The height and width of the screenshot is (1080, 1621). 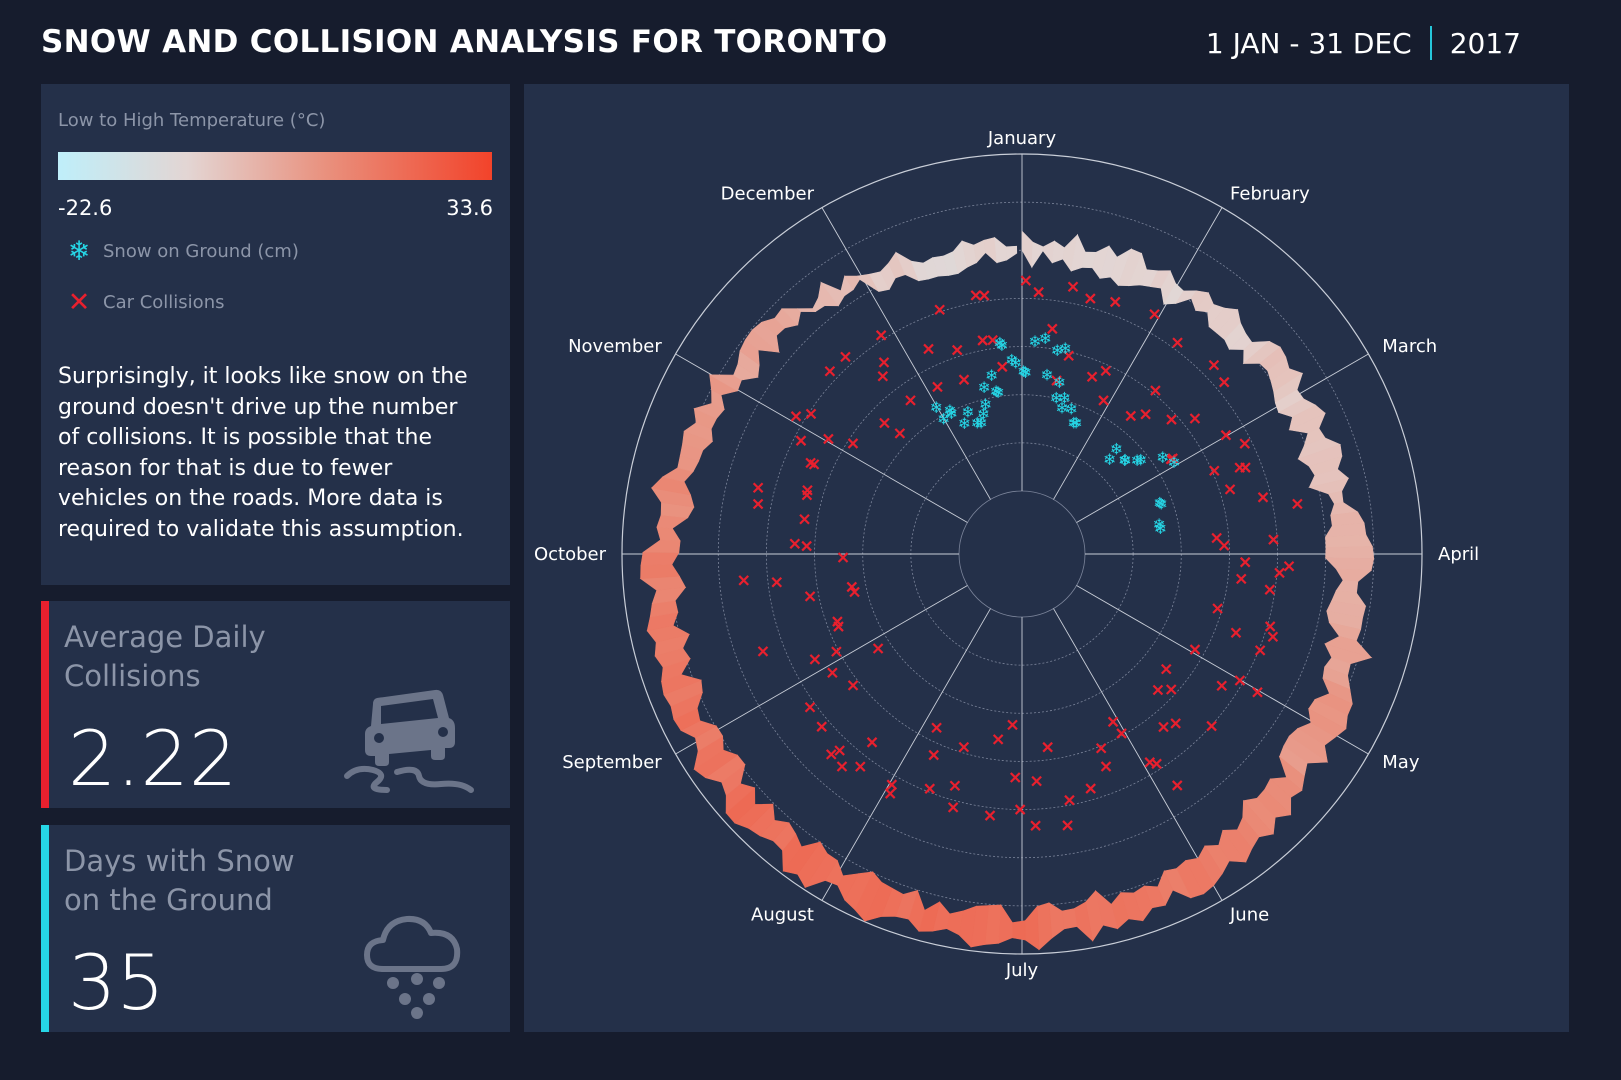 I want to click on collision-legend-label: Car Collisions, so click(x=164, y=302).